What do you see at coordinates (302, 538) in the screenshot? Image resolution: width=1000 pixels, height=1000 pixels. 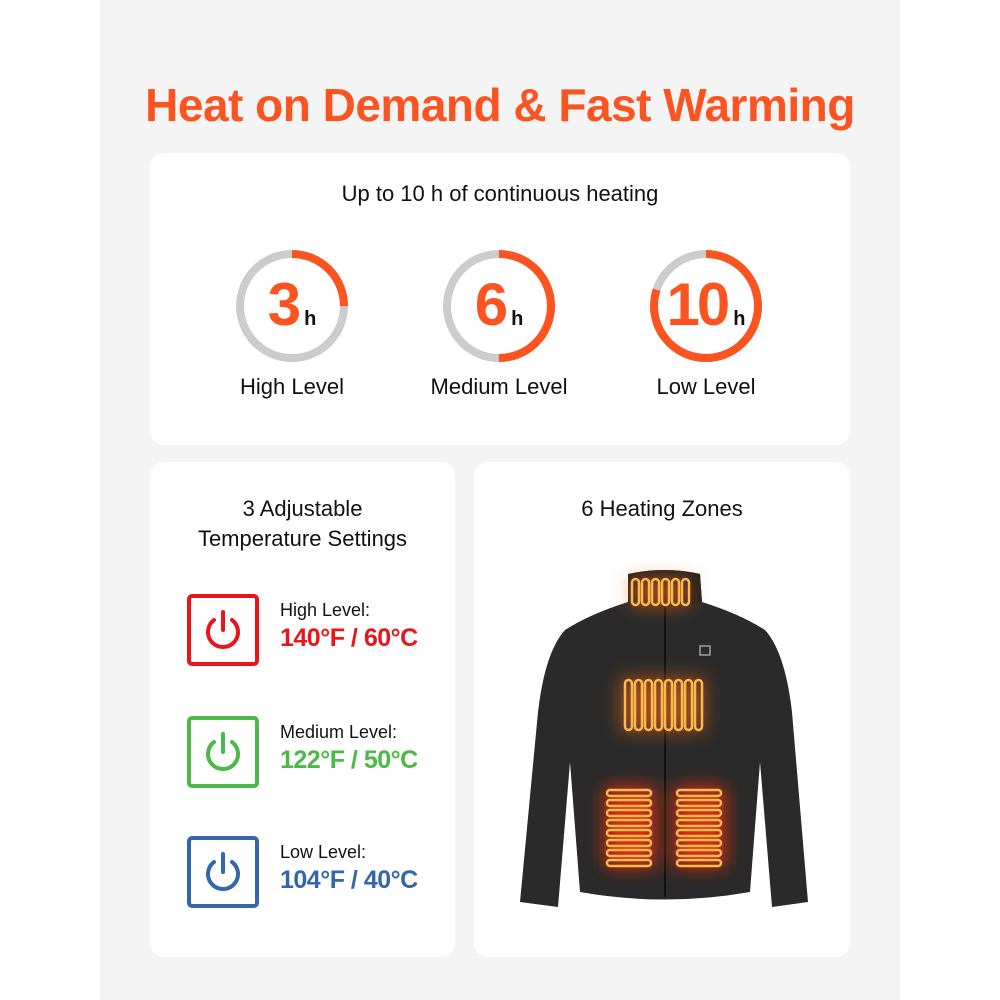 I see `settings-title-line2: Temperature Settings` at bounding box center [302, 538].